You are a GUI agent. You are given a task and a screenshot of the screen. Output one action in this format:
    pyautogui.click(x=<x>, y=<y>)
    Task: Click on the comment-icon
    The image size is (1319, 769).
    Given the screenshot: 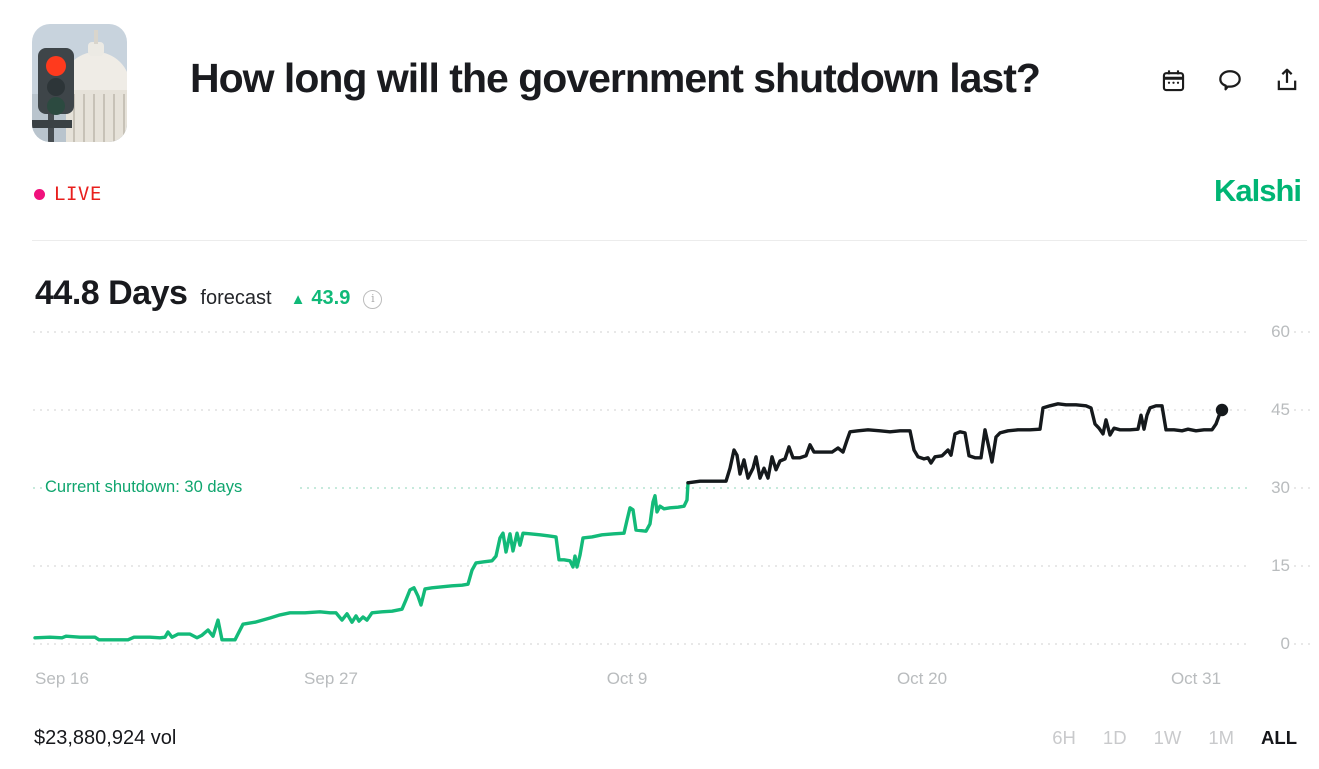 What is the action you would take?
    pyautogui.click(x=1230, y=80)
    